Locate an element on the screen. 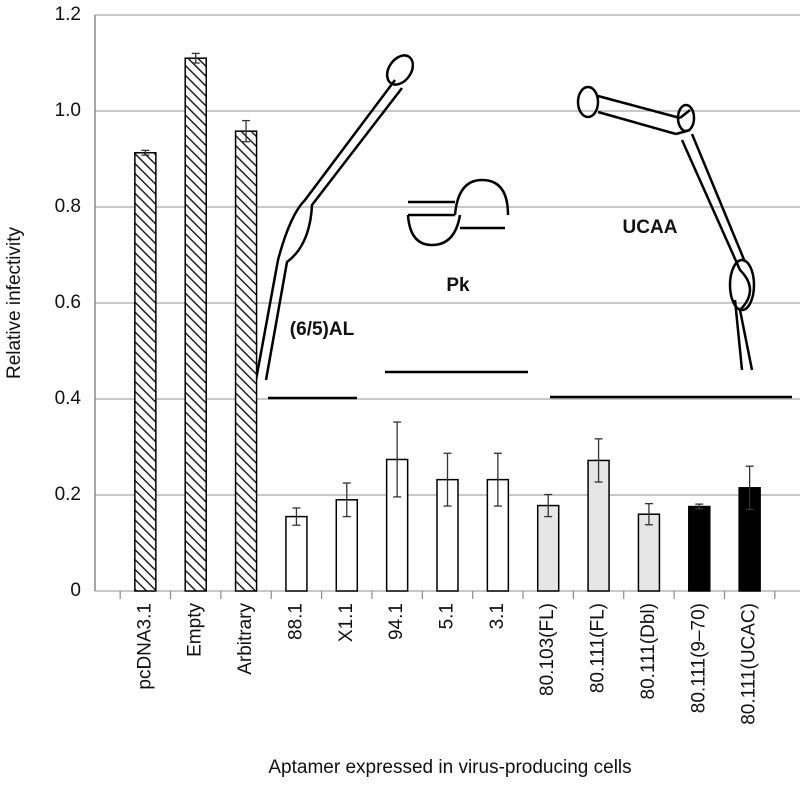 The width and height of the screenshot is (801, 785). x-tick-label: 80.103(FL) is located at coordinates (547, 649).